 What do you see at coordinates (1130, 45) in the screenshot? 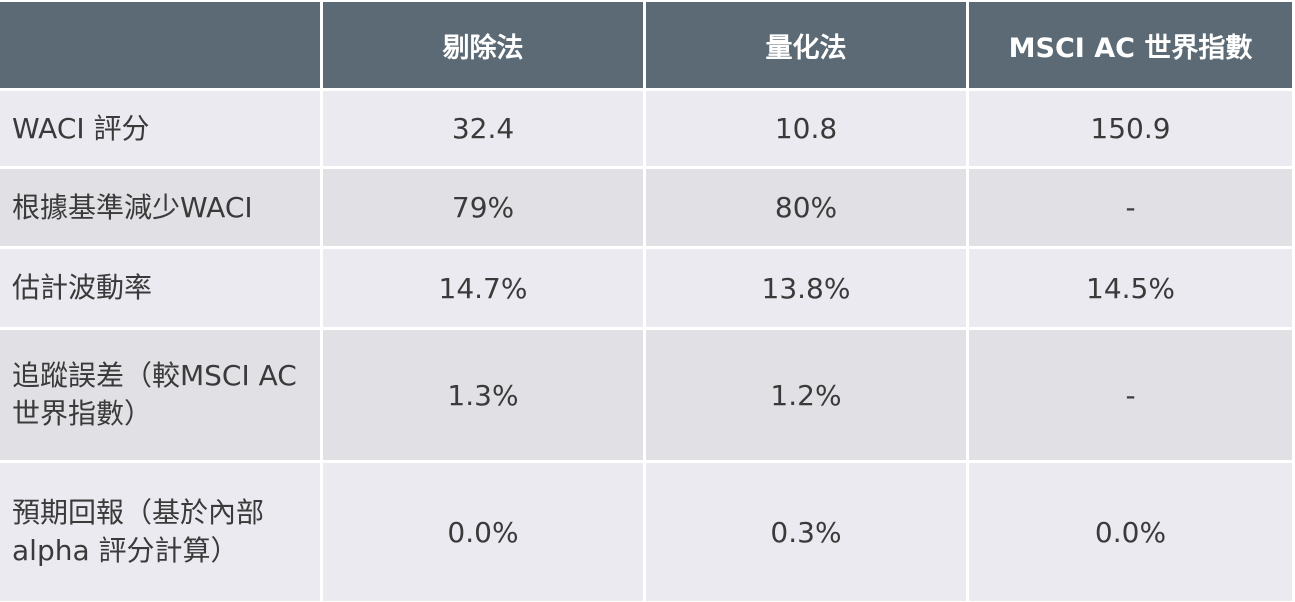
I see `column-header: MSCI AC 世界指數` at bounding box center [1130, 45].